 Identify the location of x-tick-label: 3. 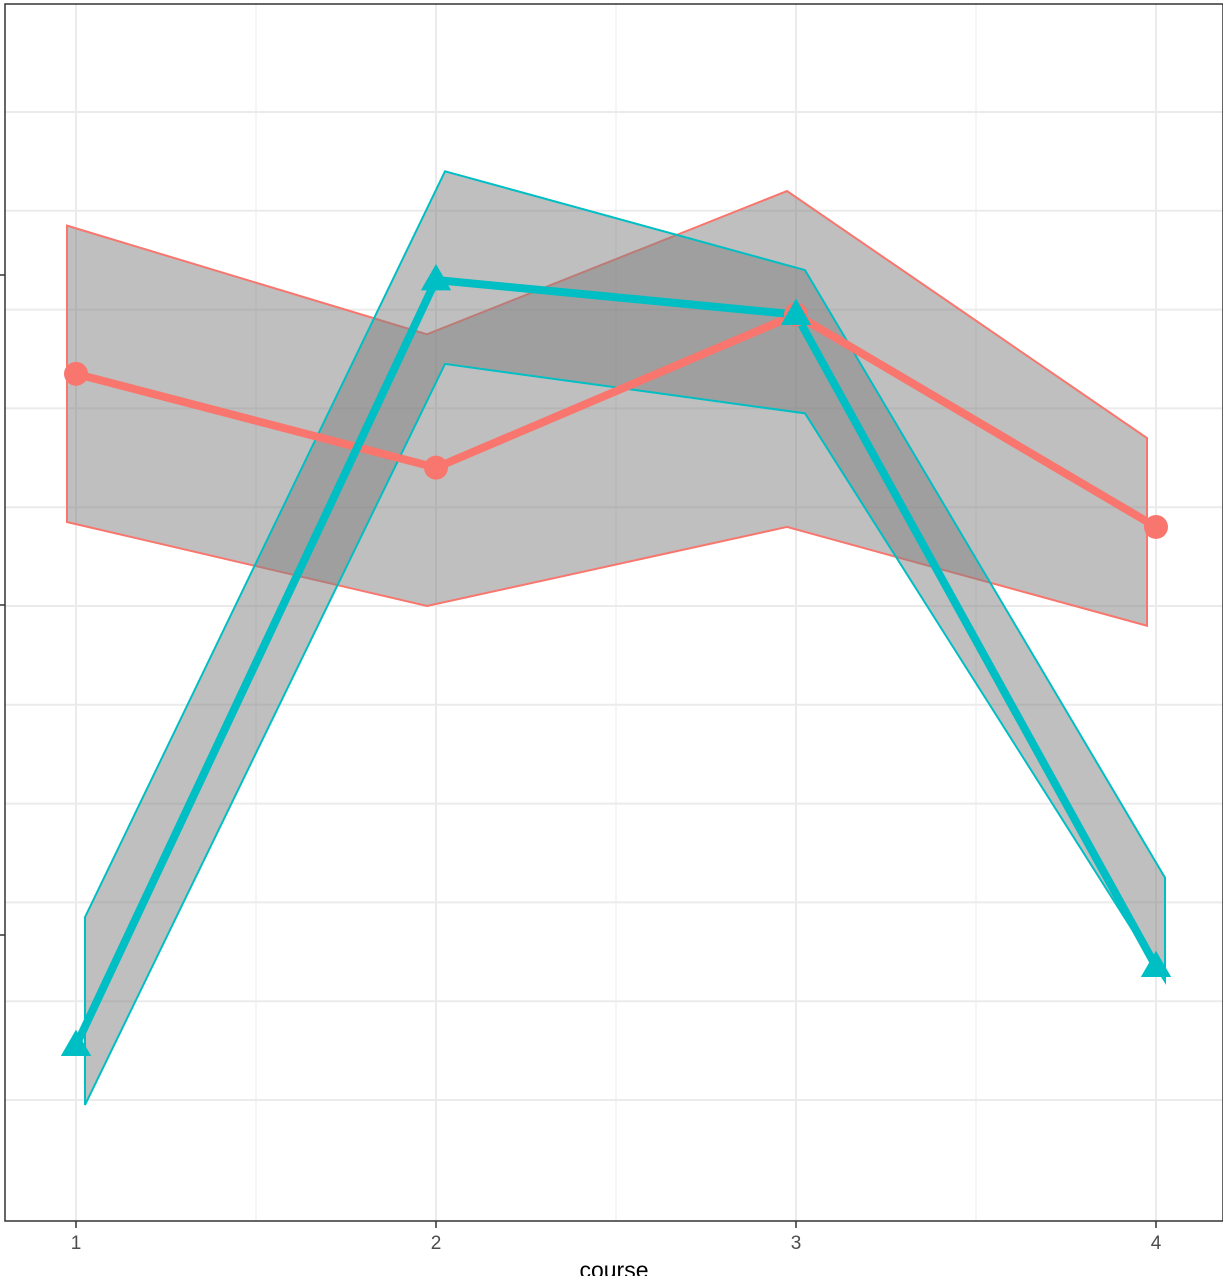
(796, 1243).